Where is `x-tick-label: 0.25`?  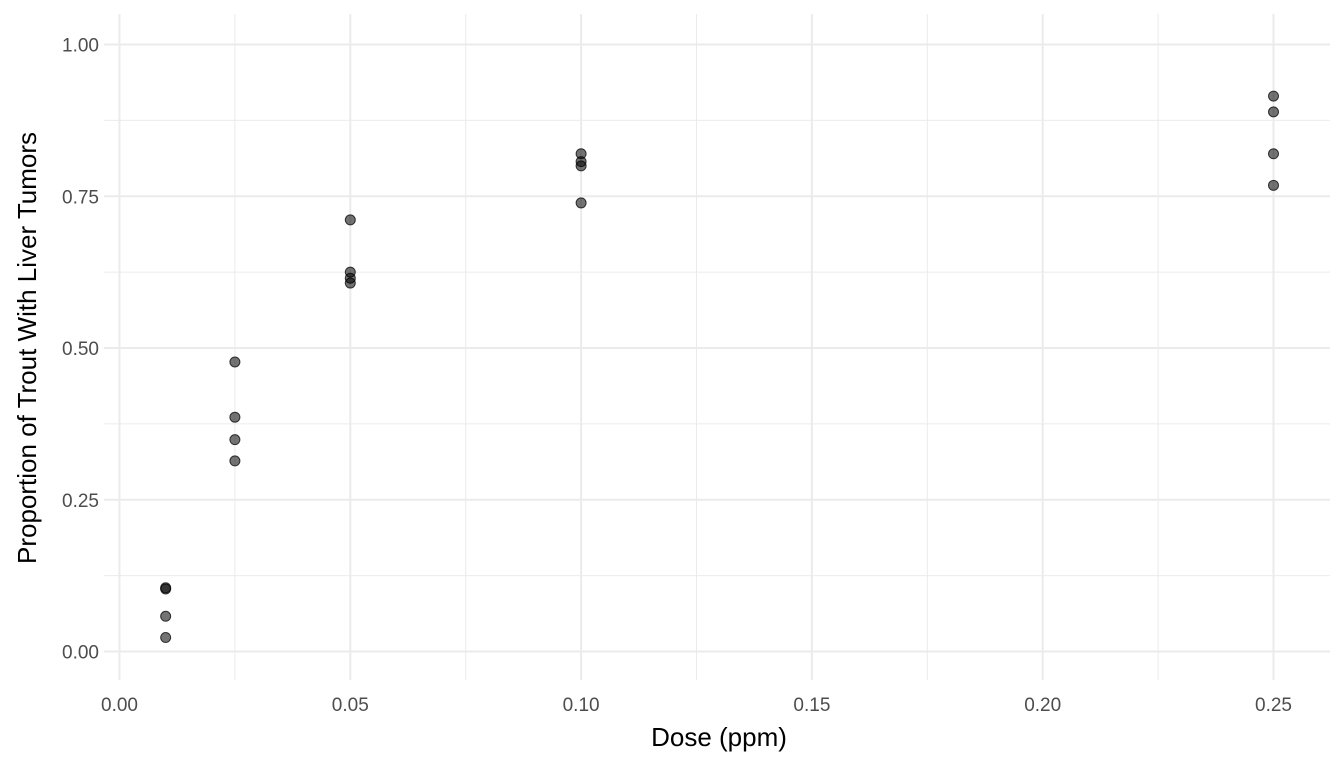
x-tick-label: 0.25 is located at coordinates (1273, 705).